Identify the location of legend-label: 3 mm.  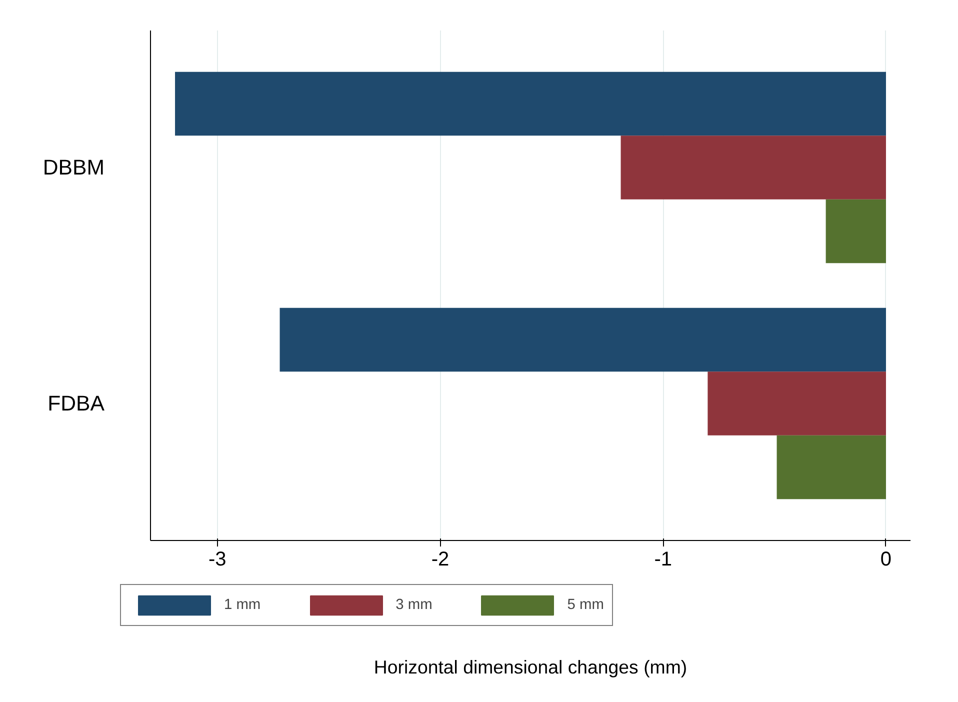
(414, 605).